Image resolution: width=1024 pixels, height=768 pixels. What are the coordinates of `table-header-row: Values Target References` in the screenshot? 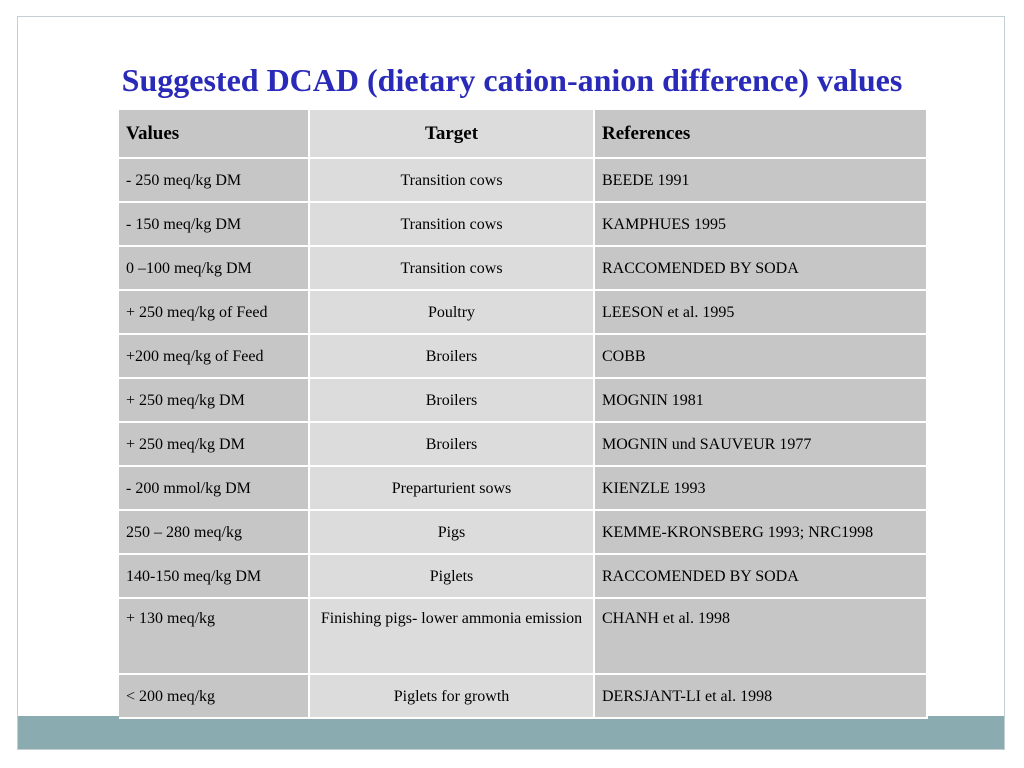 It's located at (523, 134).